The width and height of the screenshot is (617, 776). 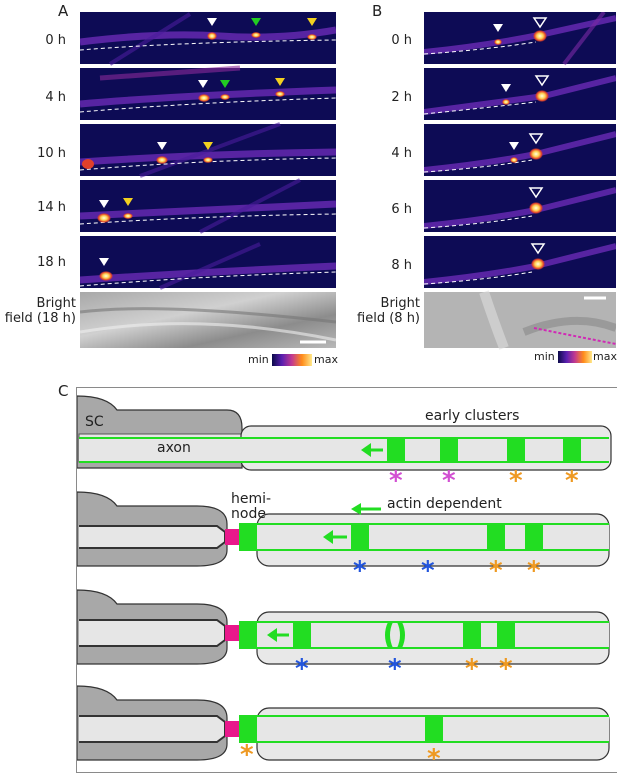 I want to click on sc-label: SC, so click(x=94, y=422).